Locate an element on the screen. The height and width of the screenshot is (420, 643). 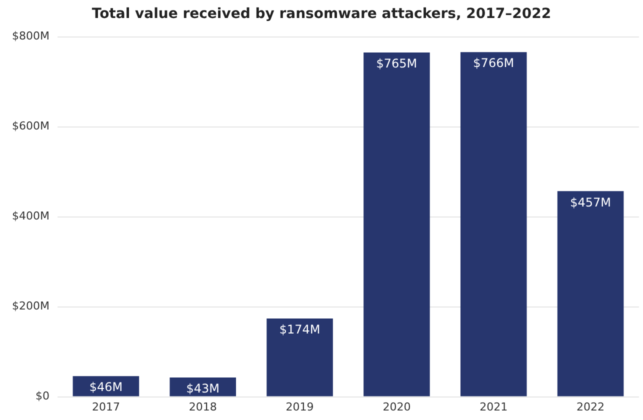
y-tick-label: $400M is located at coordinates (31, 216).